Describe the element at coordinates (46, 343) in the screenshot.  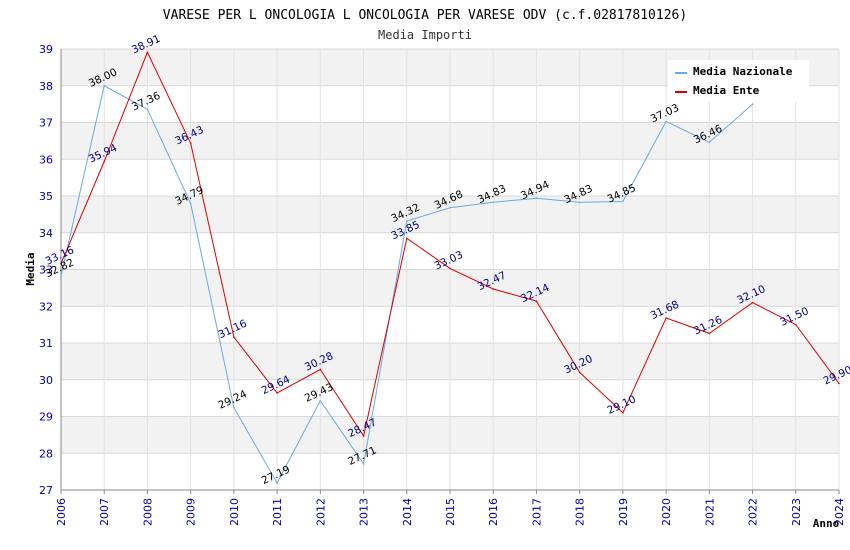
I see `y-tick-label: 31` at that location.